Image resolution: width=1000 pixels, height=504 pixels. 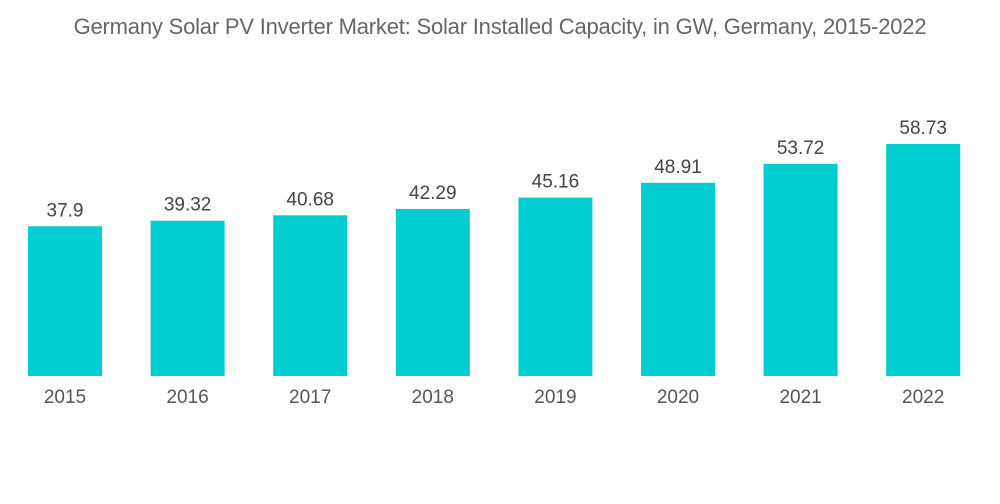 What do you see at coordinates (65, 301) in the screenshot?
I see `bar-2015` at bounding box center [65, 301].